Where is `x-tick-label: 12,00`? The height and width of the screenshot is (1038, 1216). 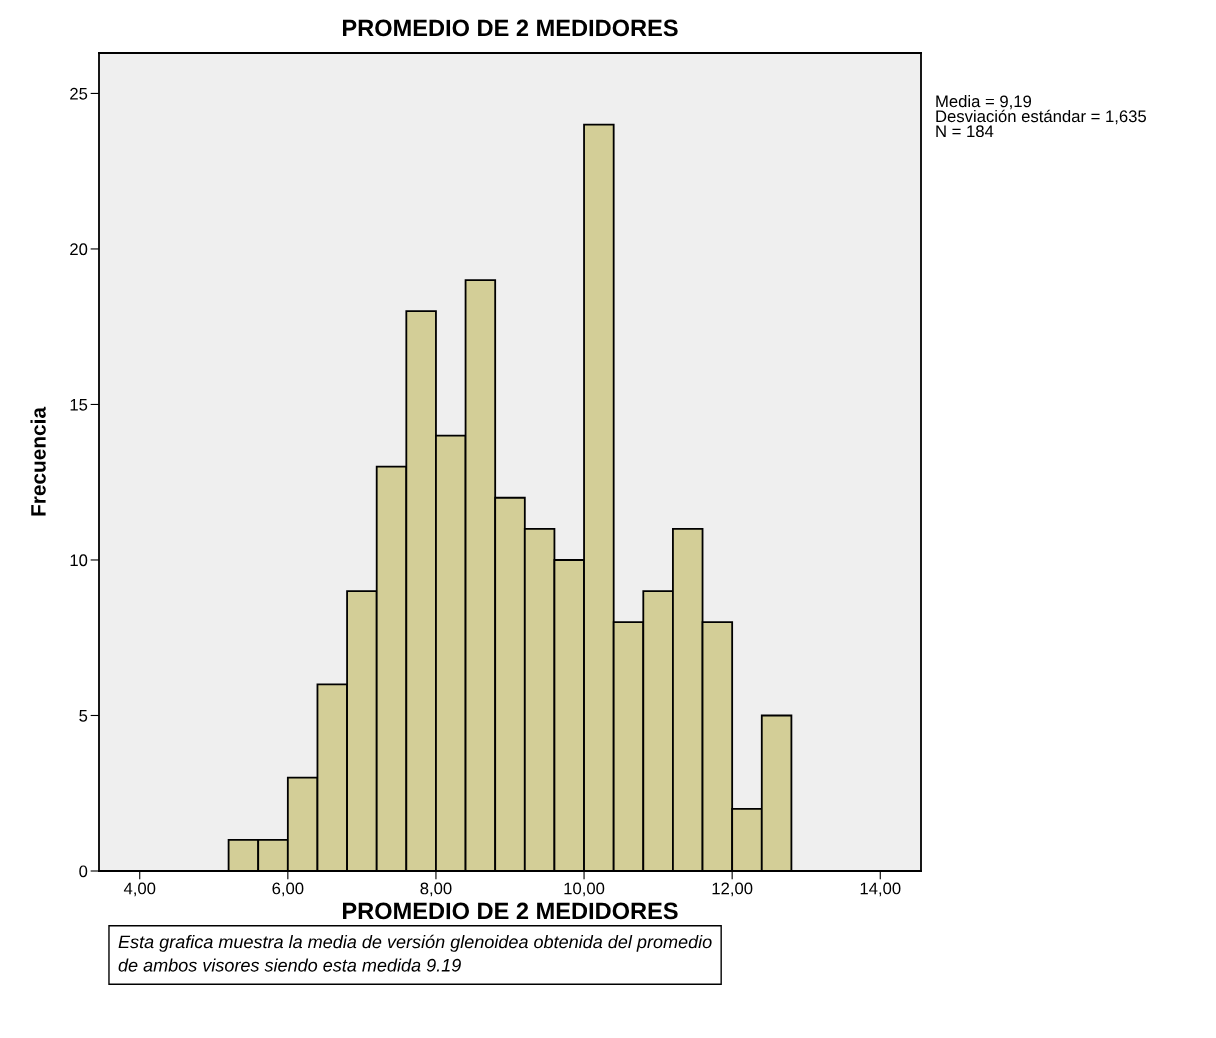 x-tick-label: 12,00 is located at coordinates (732, 889).